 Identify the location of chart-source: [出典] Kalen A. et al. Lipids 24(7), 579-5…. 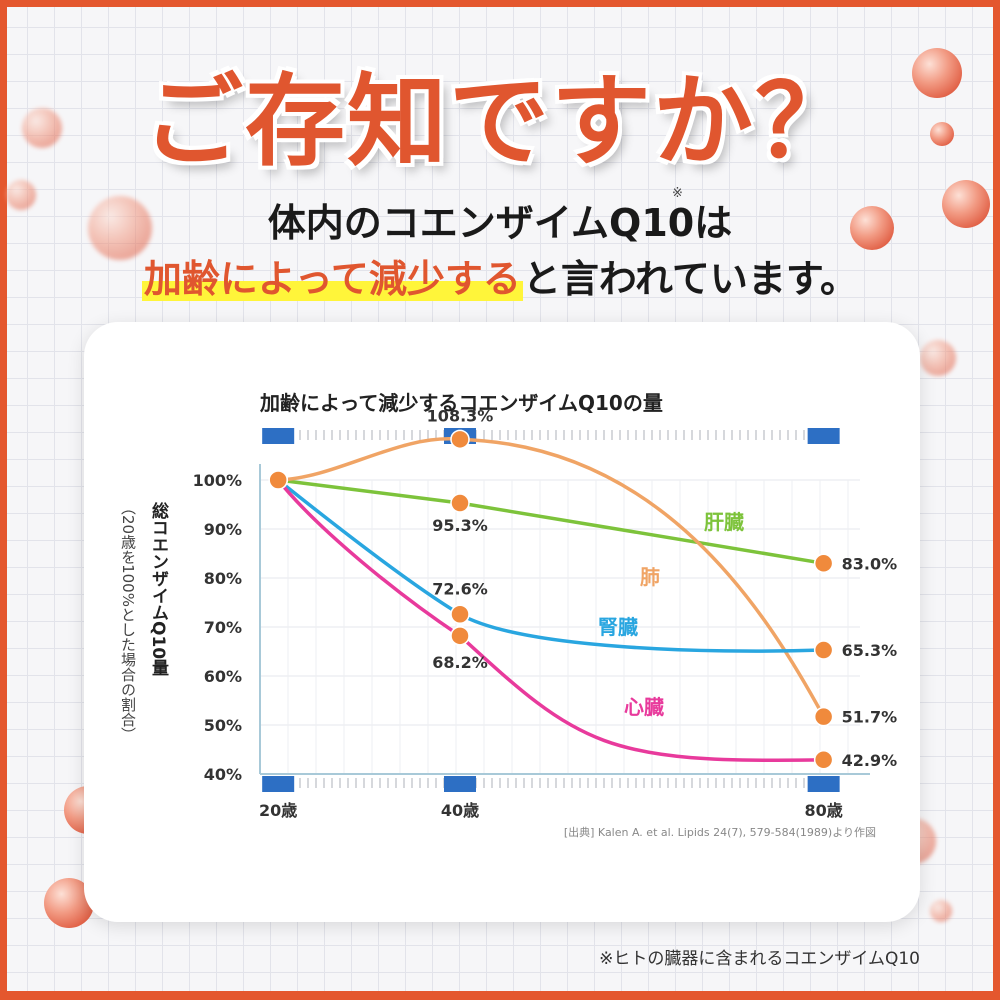
(720, 832).